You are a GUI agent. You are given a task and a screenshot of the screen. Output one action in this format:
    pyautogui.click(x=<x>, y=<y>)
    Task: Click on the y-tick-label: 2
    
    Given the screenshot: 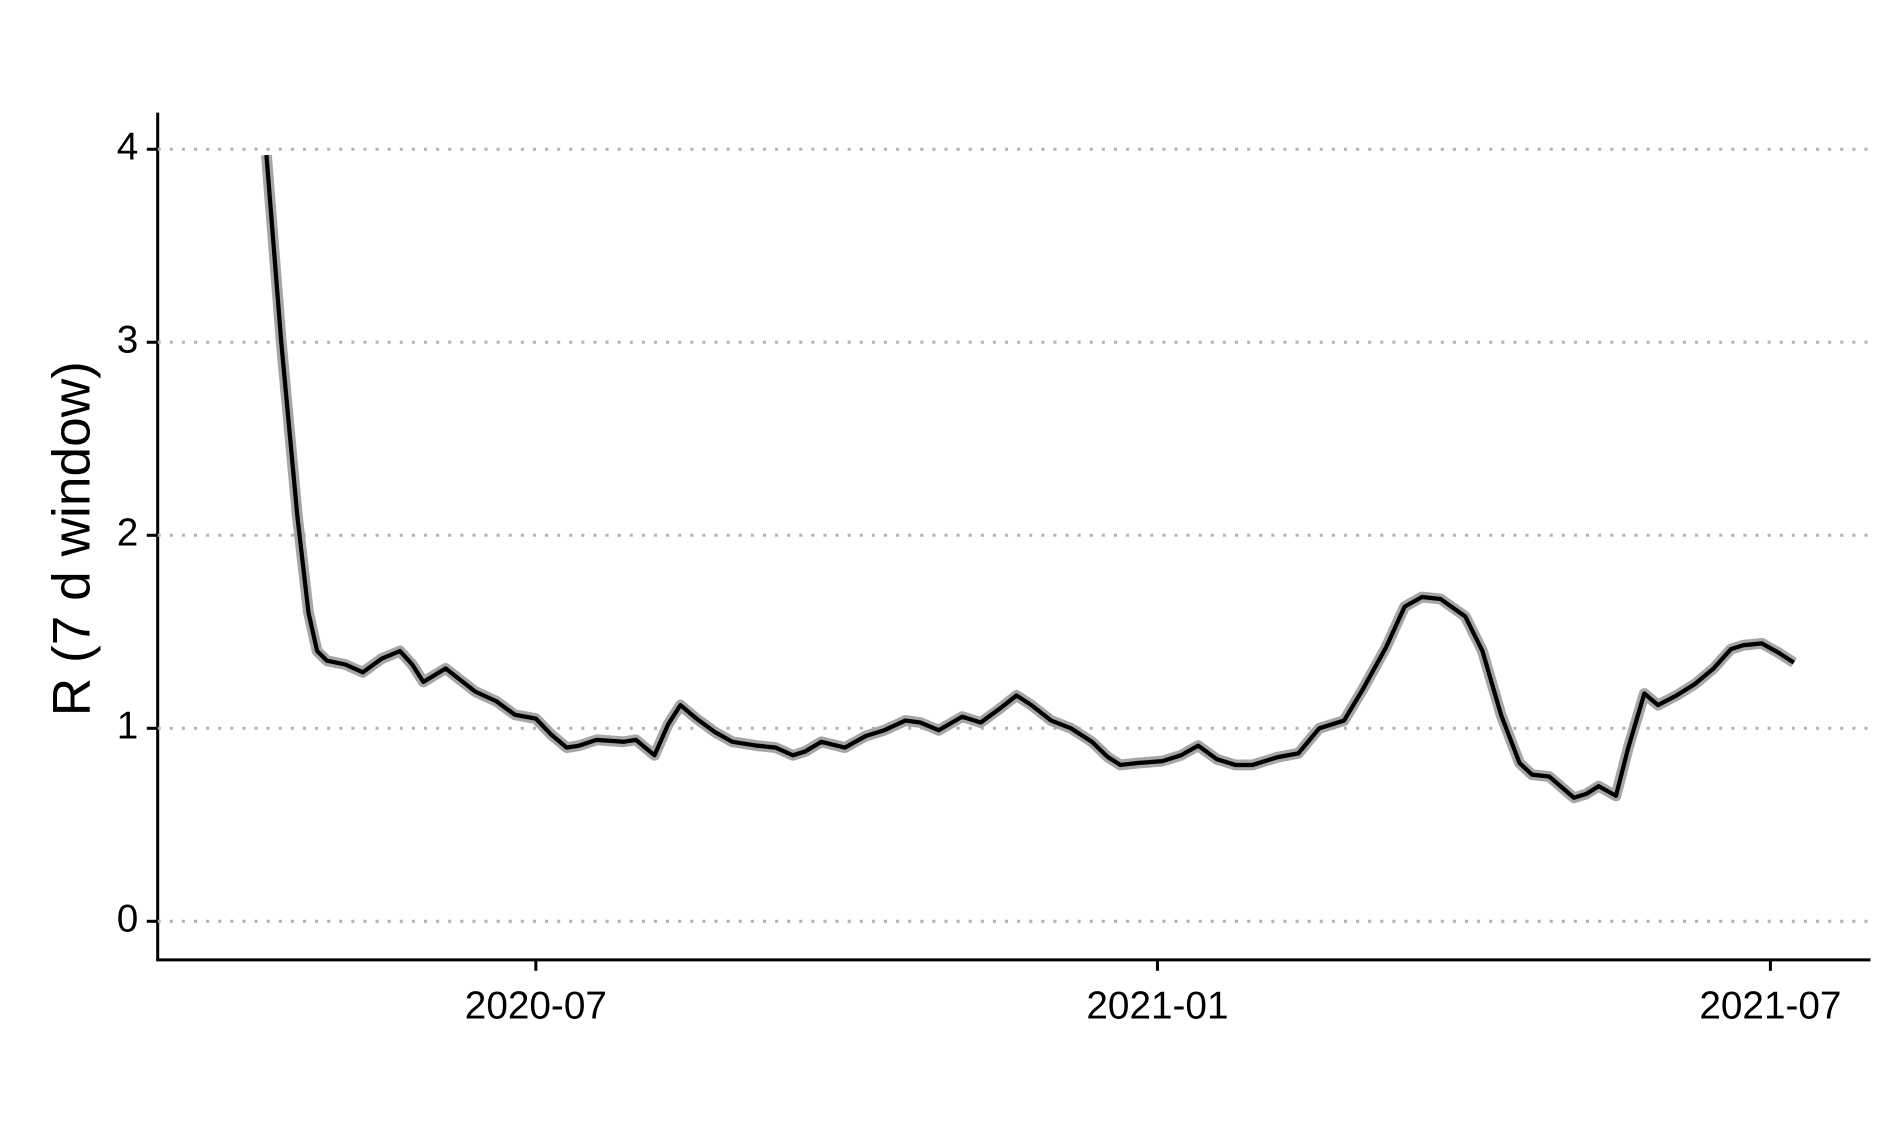 What is the action you would take?
    pyautogui.click(x=128, y=533)
    